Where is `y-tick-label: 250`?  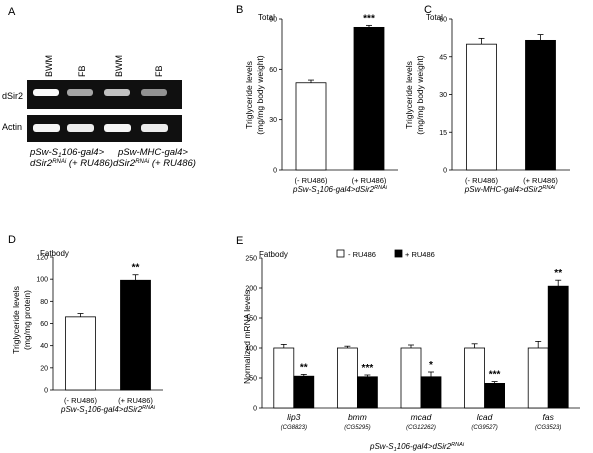
y-tick-label: 250 is located at coordinates (251, 259).